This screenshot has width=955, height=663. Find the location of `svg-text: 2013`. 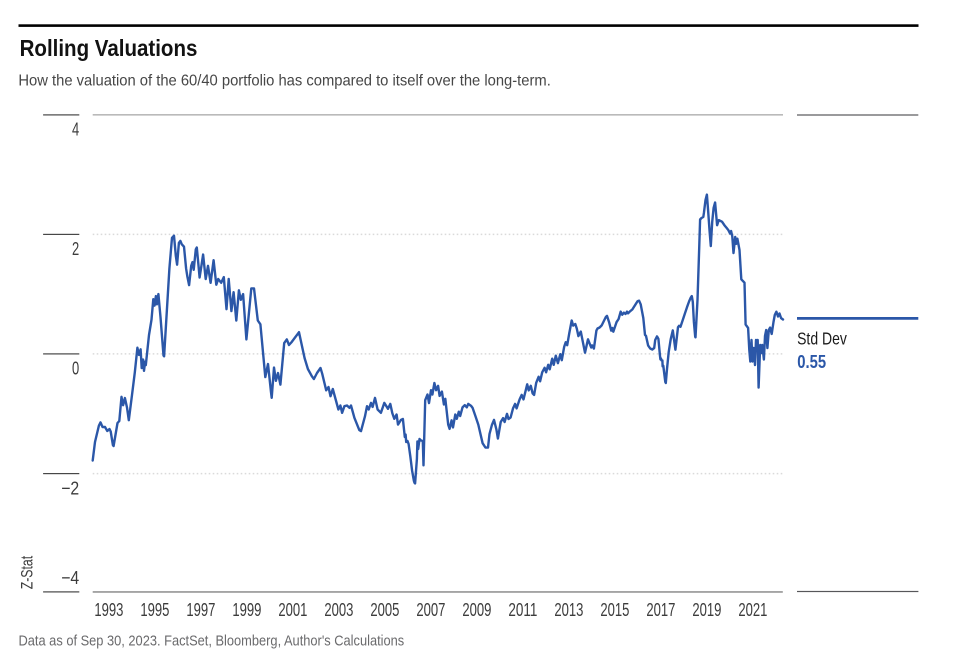

svg-text: 2013 is located at coordinates (568, 609).